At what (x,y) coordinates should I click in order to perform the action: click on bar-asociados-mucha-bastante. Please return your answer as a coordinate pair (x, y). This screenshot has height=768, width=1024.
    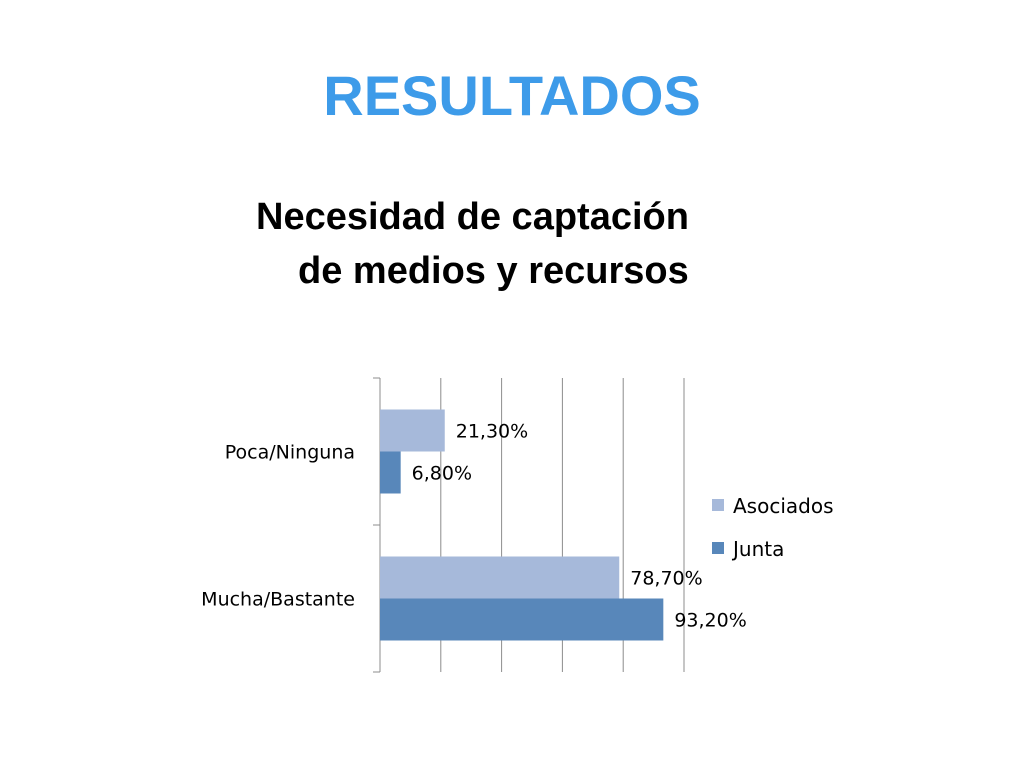
    Looking at the image, I should click on (500, 577).